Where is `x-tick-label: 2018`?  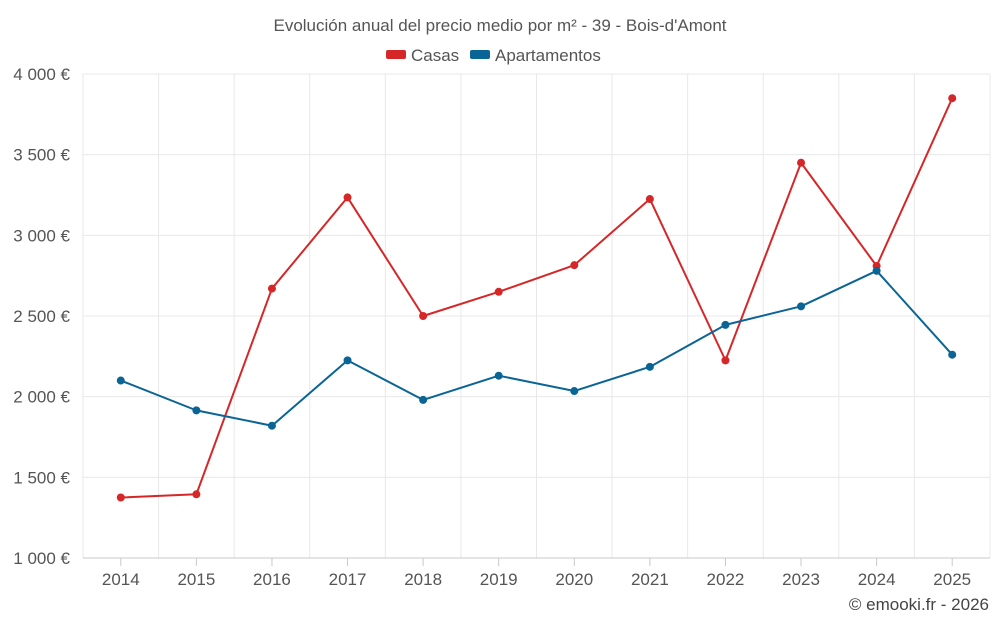 x-tick-label: 2018 is located at coordinates (423, 579).